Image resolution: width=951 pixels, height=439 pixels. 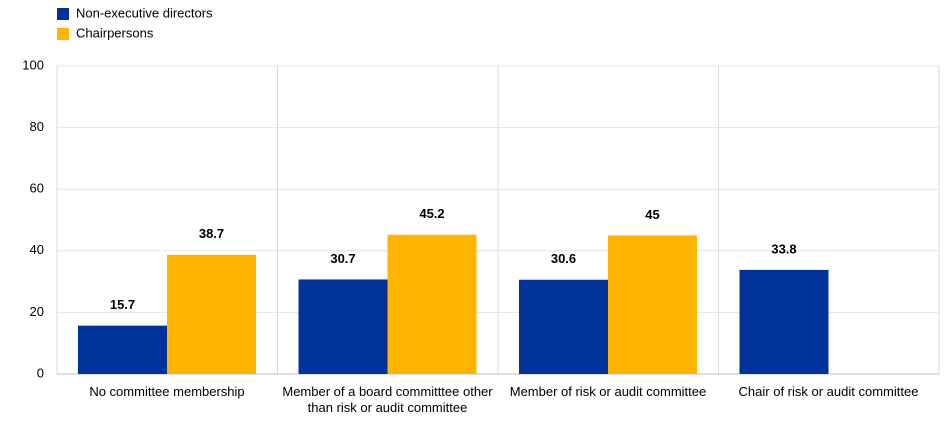 What do you see at coordinates (37, 126) in the screenshot?
I see `y-tick-label: 80` at bounding box center [37, 126].